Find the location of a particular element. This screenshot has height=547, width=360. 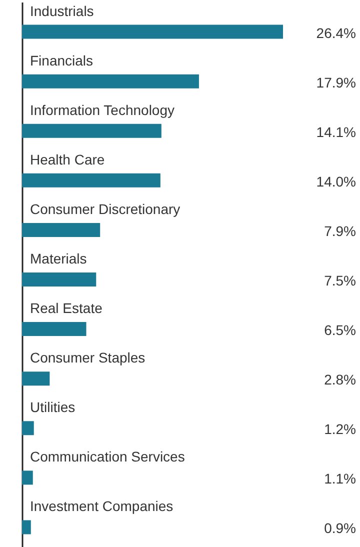

data-label: 0.9% is located at coordinates (340, 528).